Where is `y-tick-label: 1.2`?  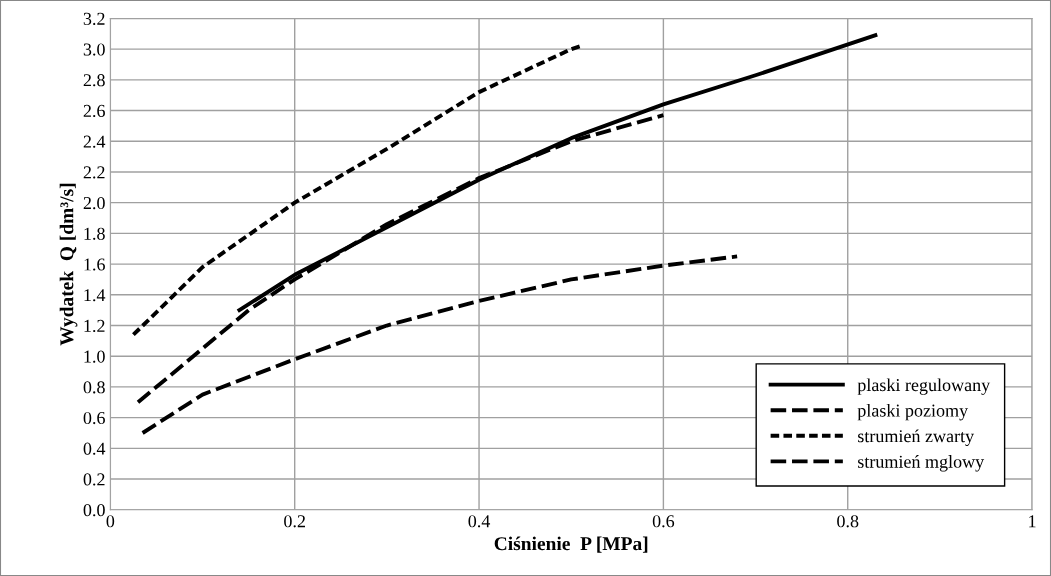
y-tick-label: 1.2 is located at coordinates (94, 326).